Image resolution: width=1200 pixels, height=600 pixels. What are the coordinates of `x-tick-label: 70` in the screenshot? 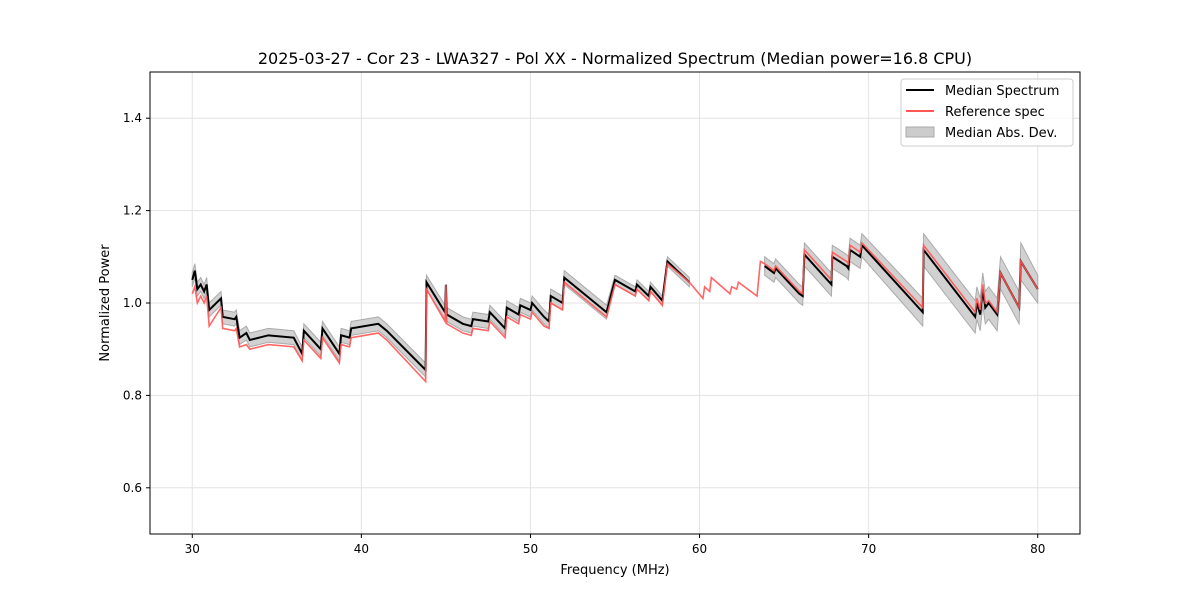 It's located at (868, 549).